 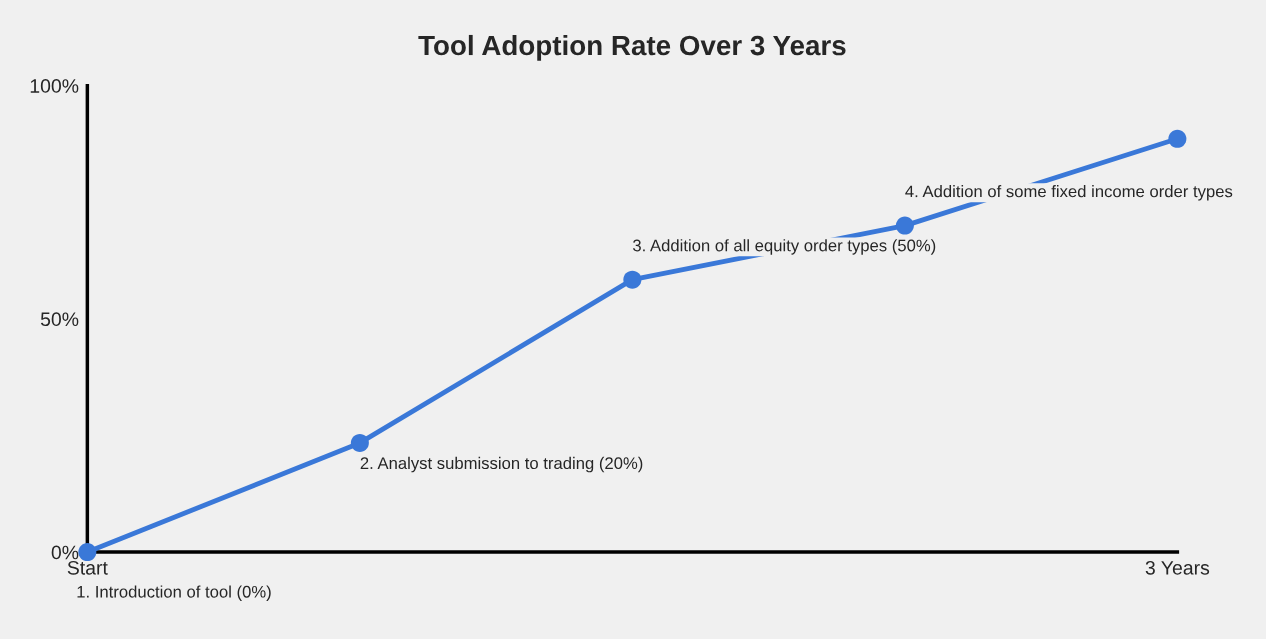 I want to click on x-tick-label: 3 Years, so click(x=1177, y=567).